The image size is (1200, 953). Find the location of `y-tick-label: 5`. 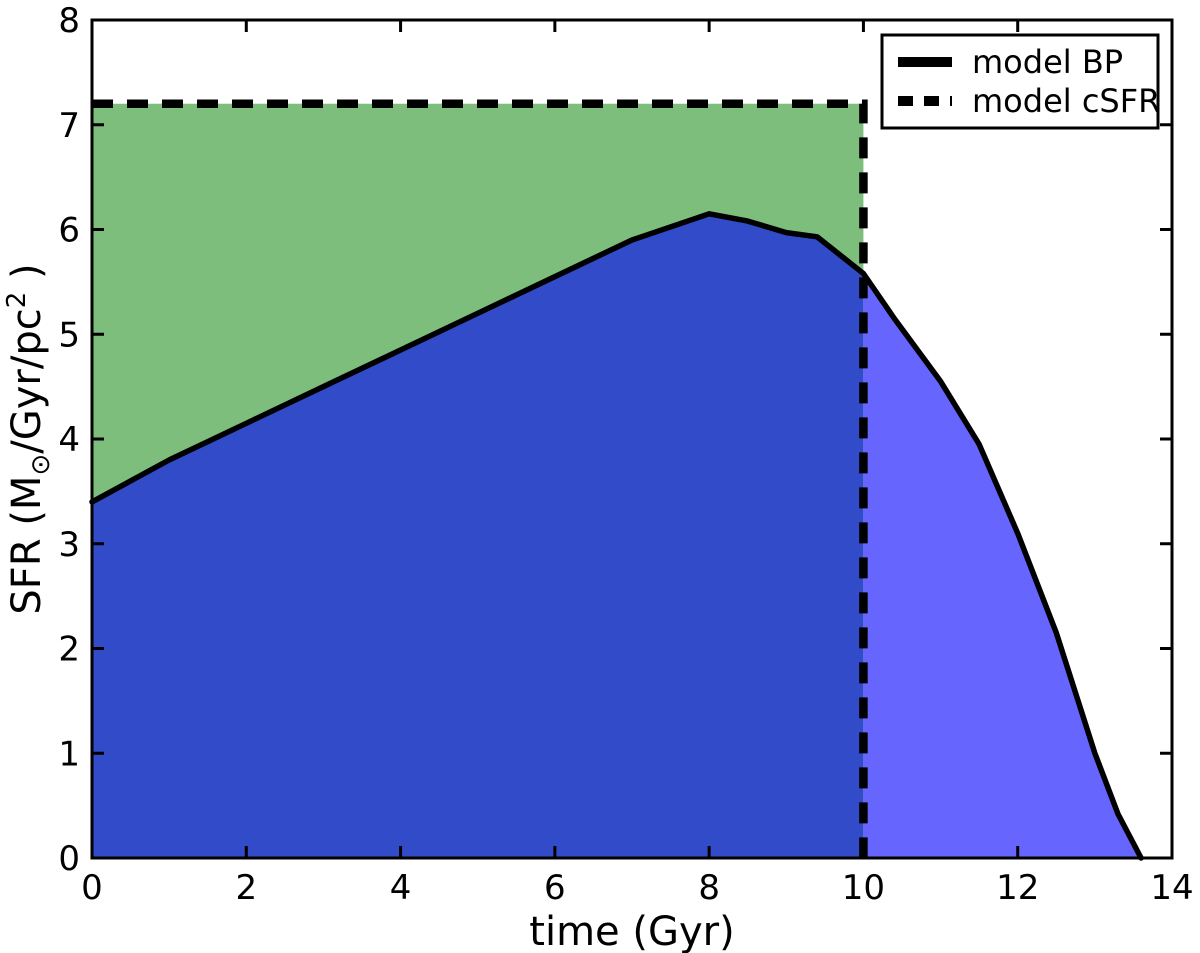

y-tick-label: 5 is located at coordinates (69, 335).